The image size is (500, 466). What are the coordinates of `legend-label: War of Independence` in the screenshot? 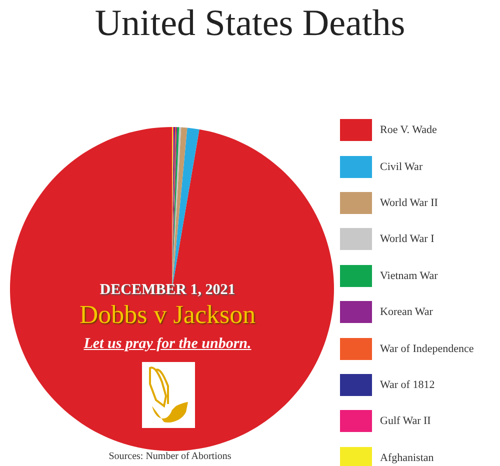 It's located at (427, 348).